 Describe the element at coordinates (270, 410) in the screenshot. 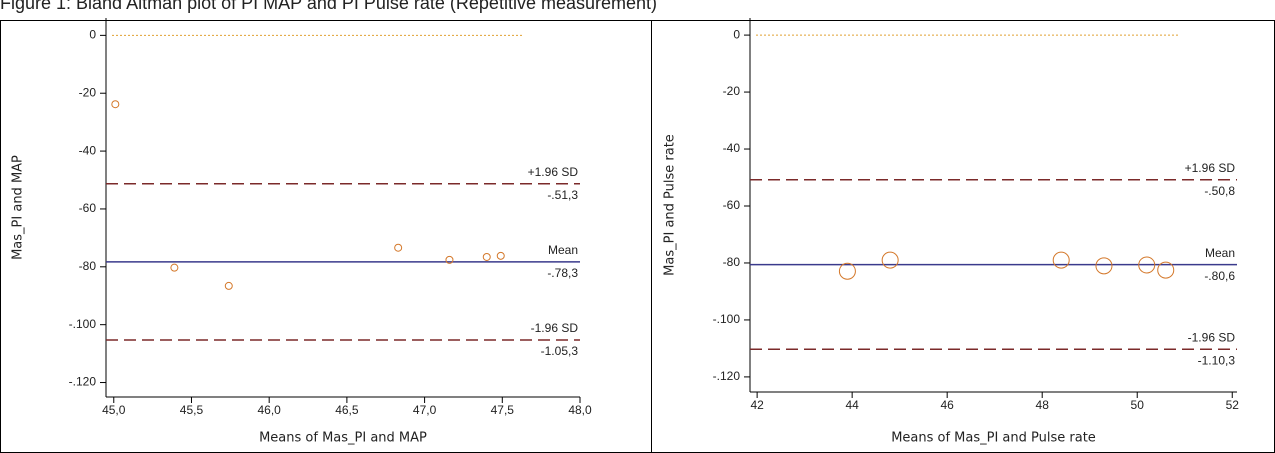

I see `x-tick-label: 46,0` at that location.